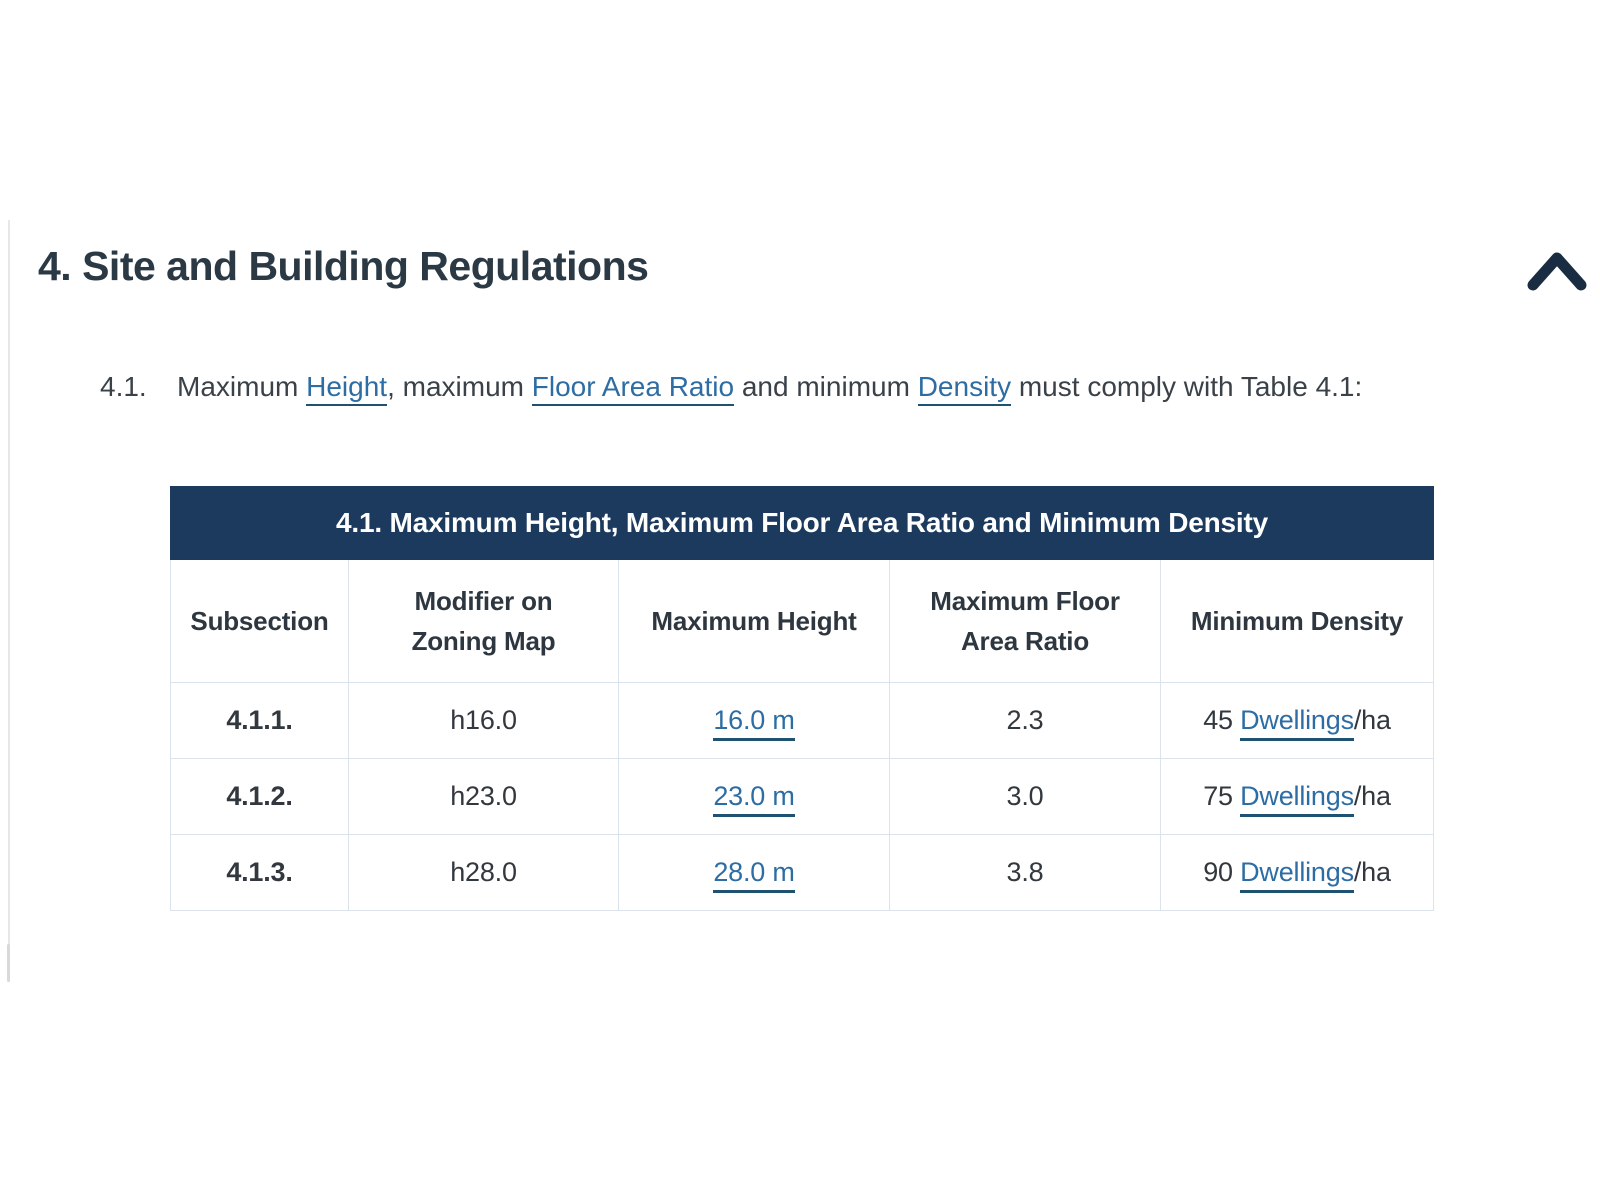  I want to click on cell-max-far: 2.3, so click(1025, 720).